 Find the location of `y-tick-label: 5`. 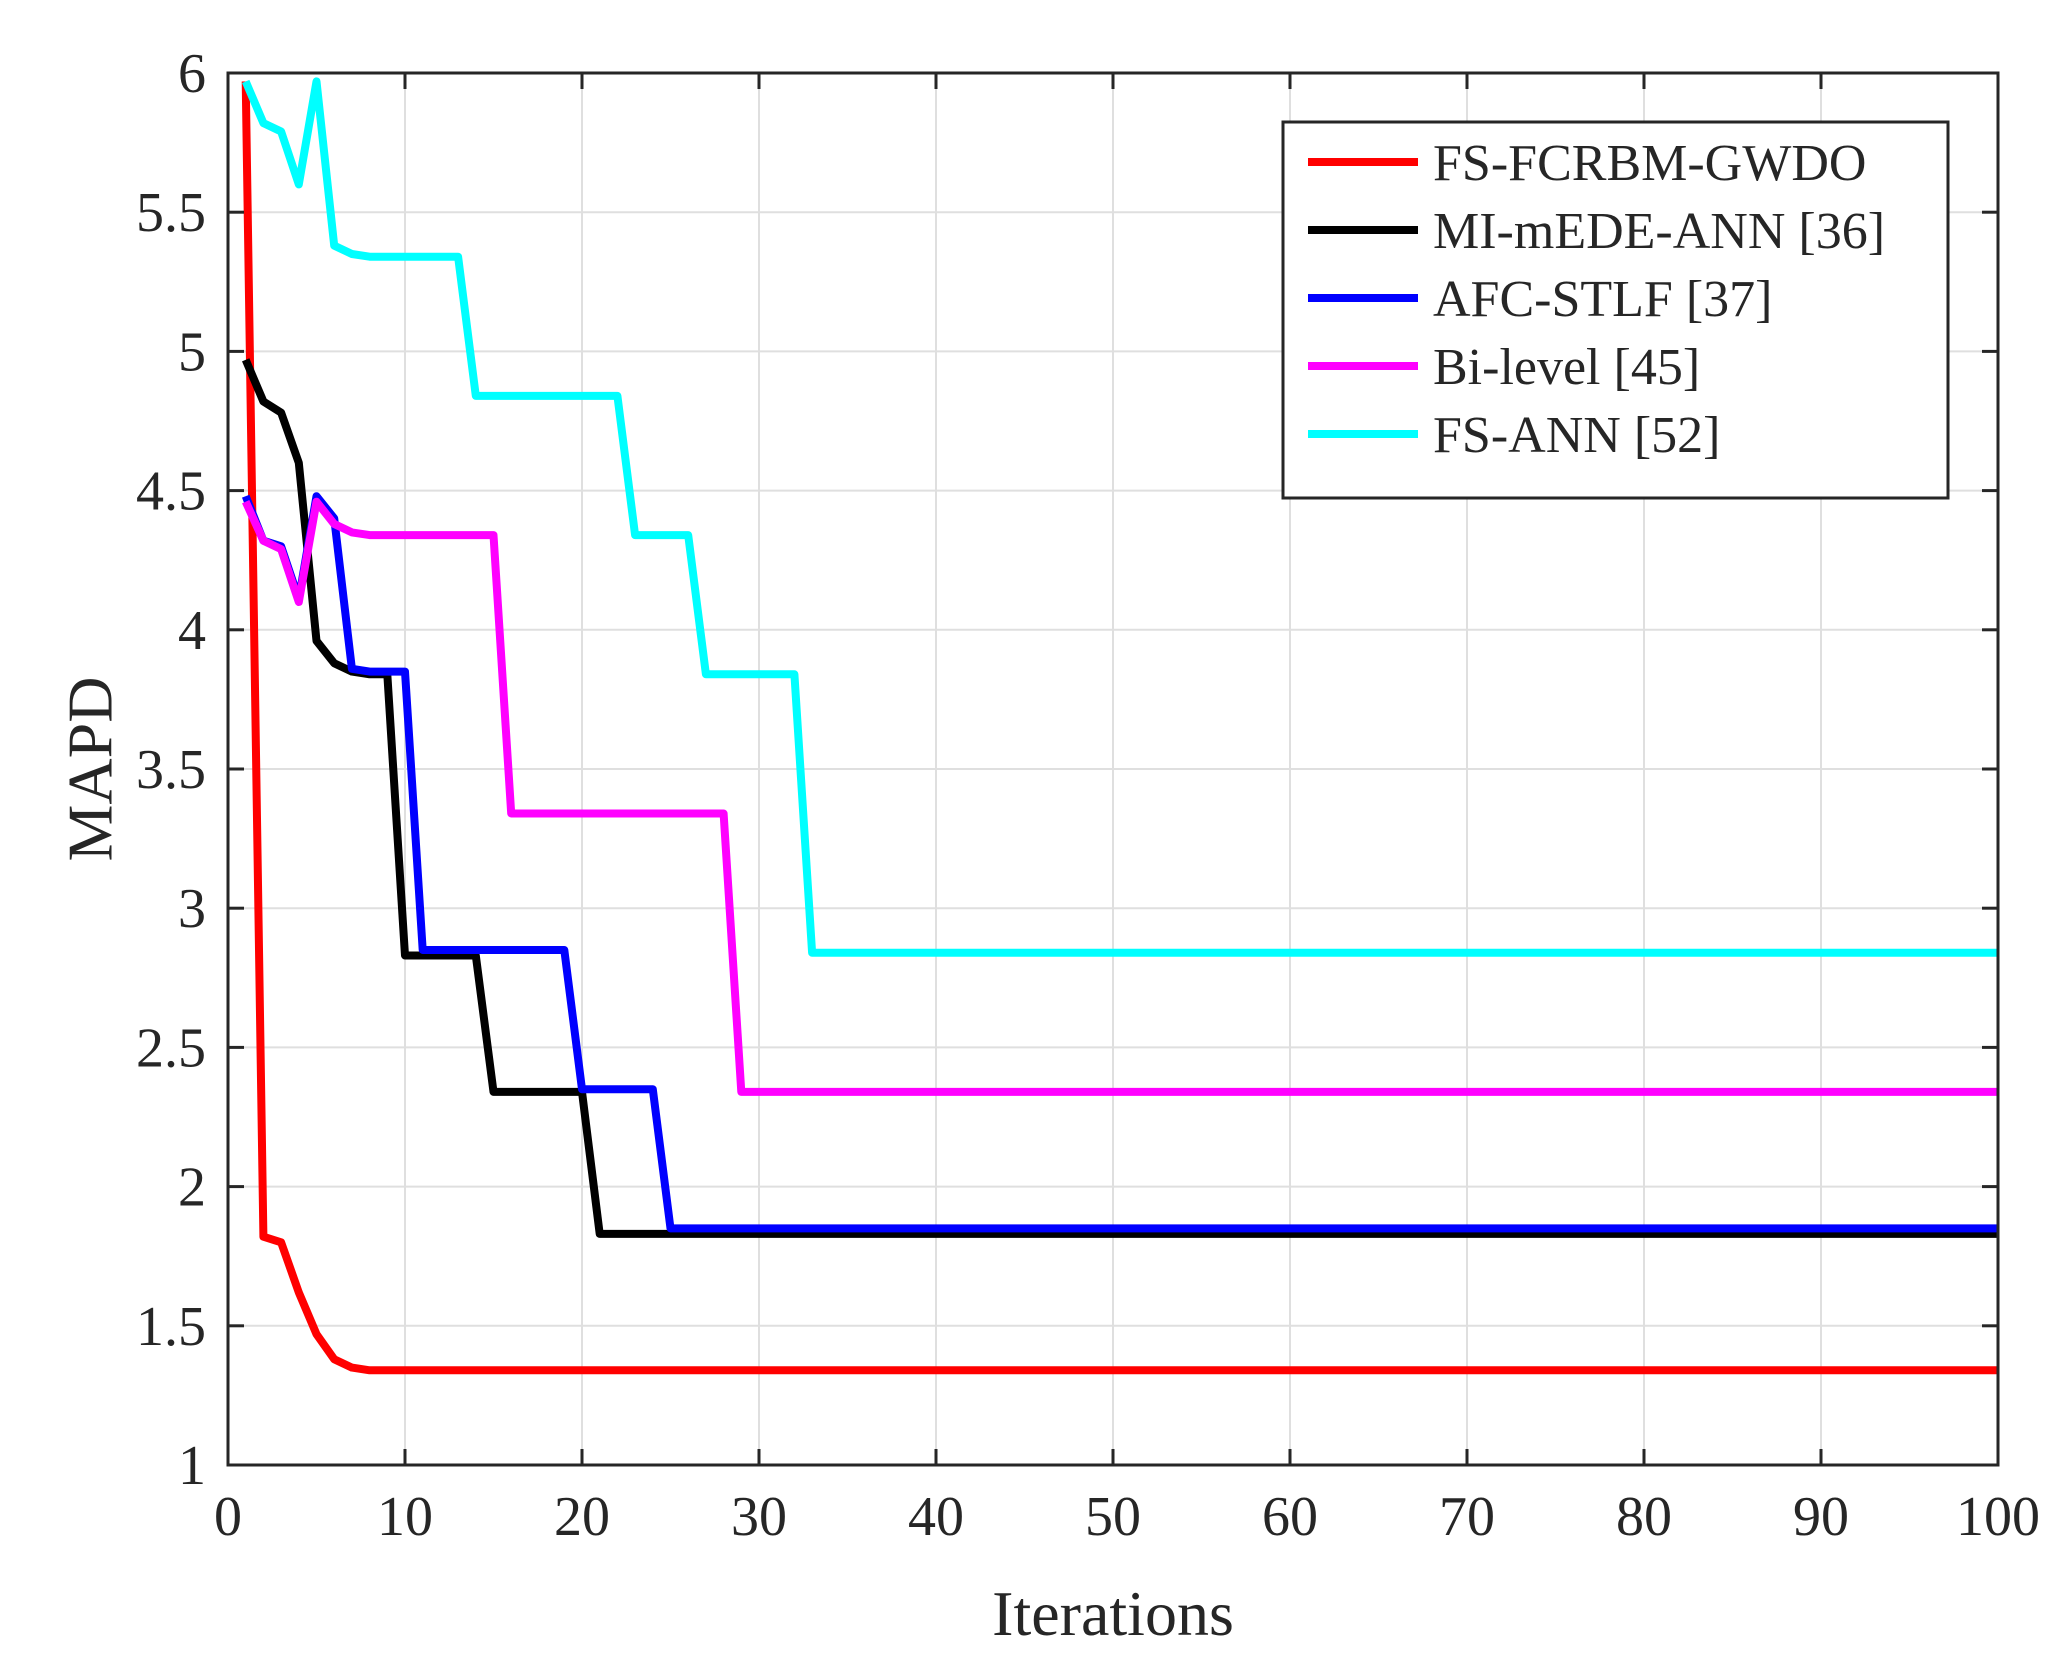

y-tick-label: 5 is located at coordinates (192, 352).